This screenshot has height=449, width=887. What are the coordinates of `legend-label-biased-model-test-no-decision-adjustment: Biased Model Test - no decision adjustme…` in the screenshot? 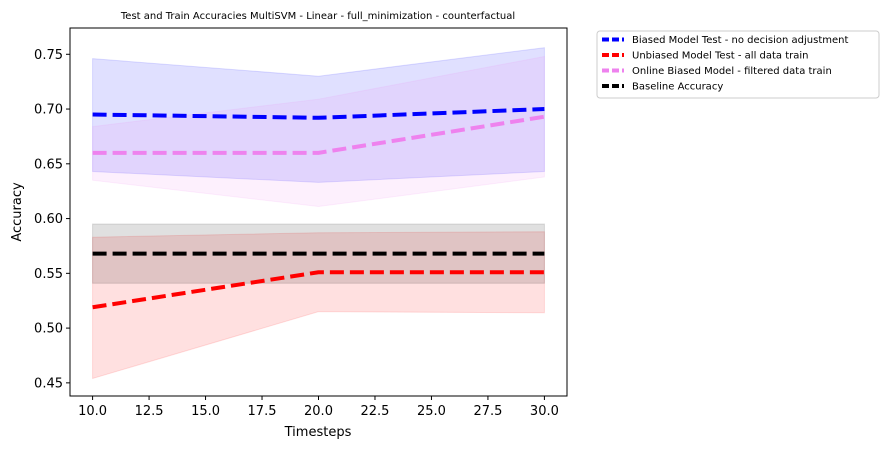 It's located at (740, 40).